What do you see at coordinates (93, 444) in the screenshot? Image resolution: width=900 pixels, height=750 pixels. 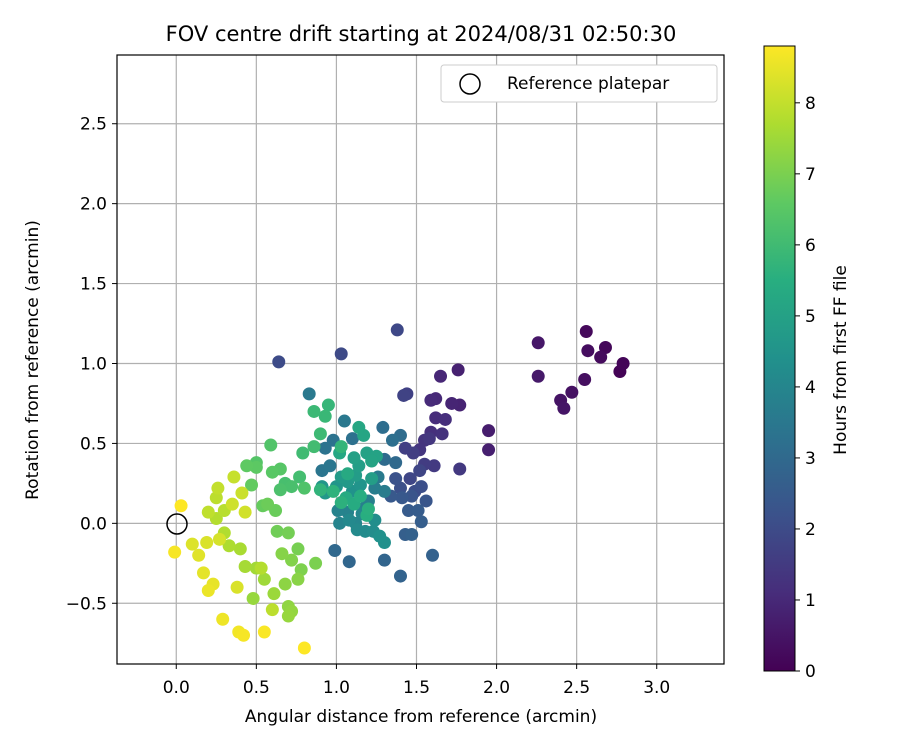 I see `y-tick-label: 0.5` at bounding box center [93, 444].